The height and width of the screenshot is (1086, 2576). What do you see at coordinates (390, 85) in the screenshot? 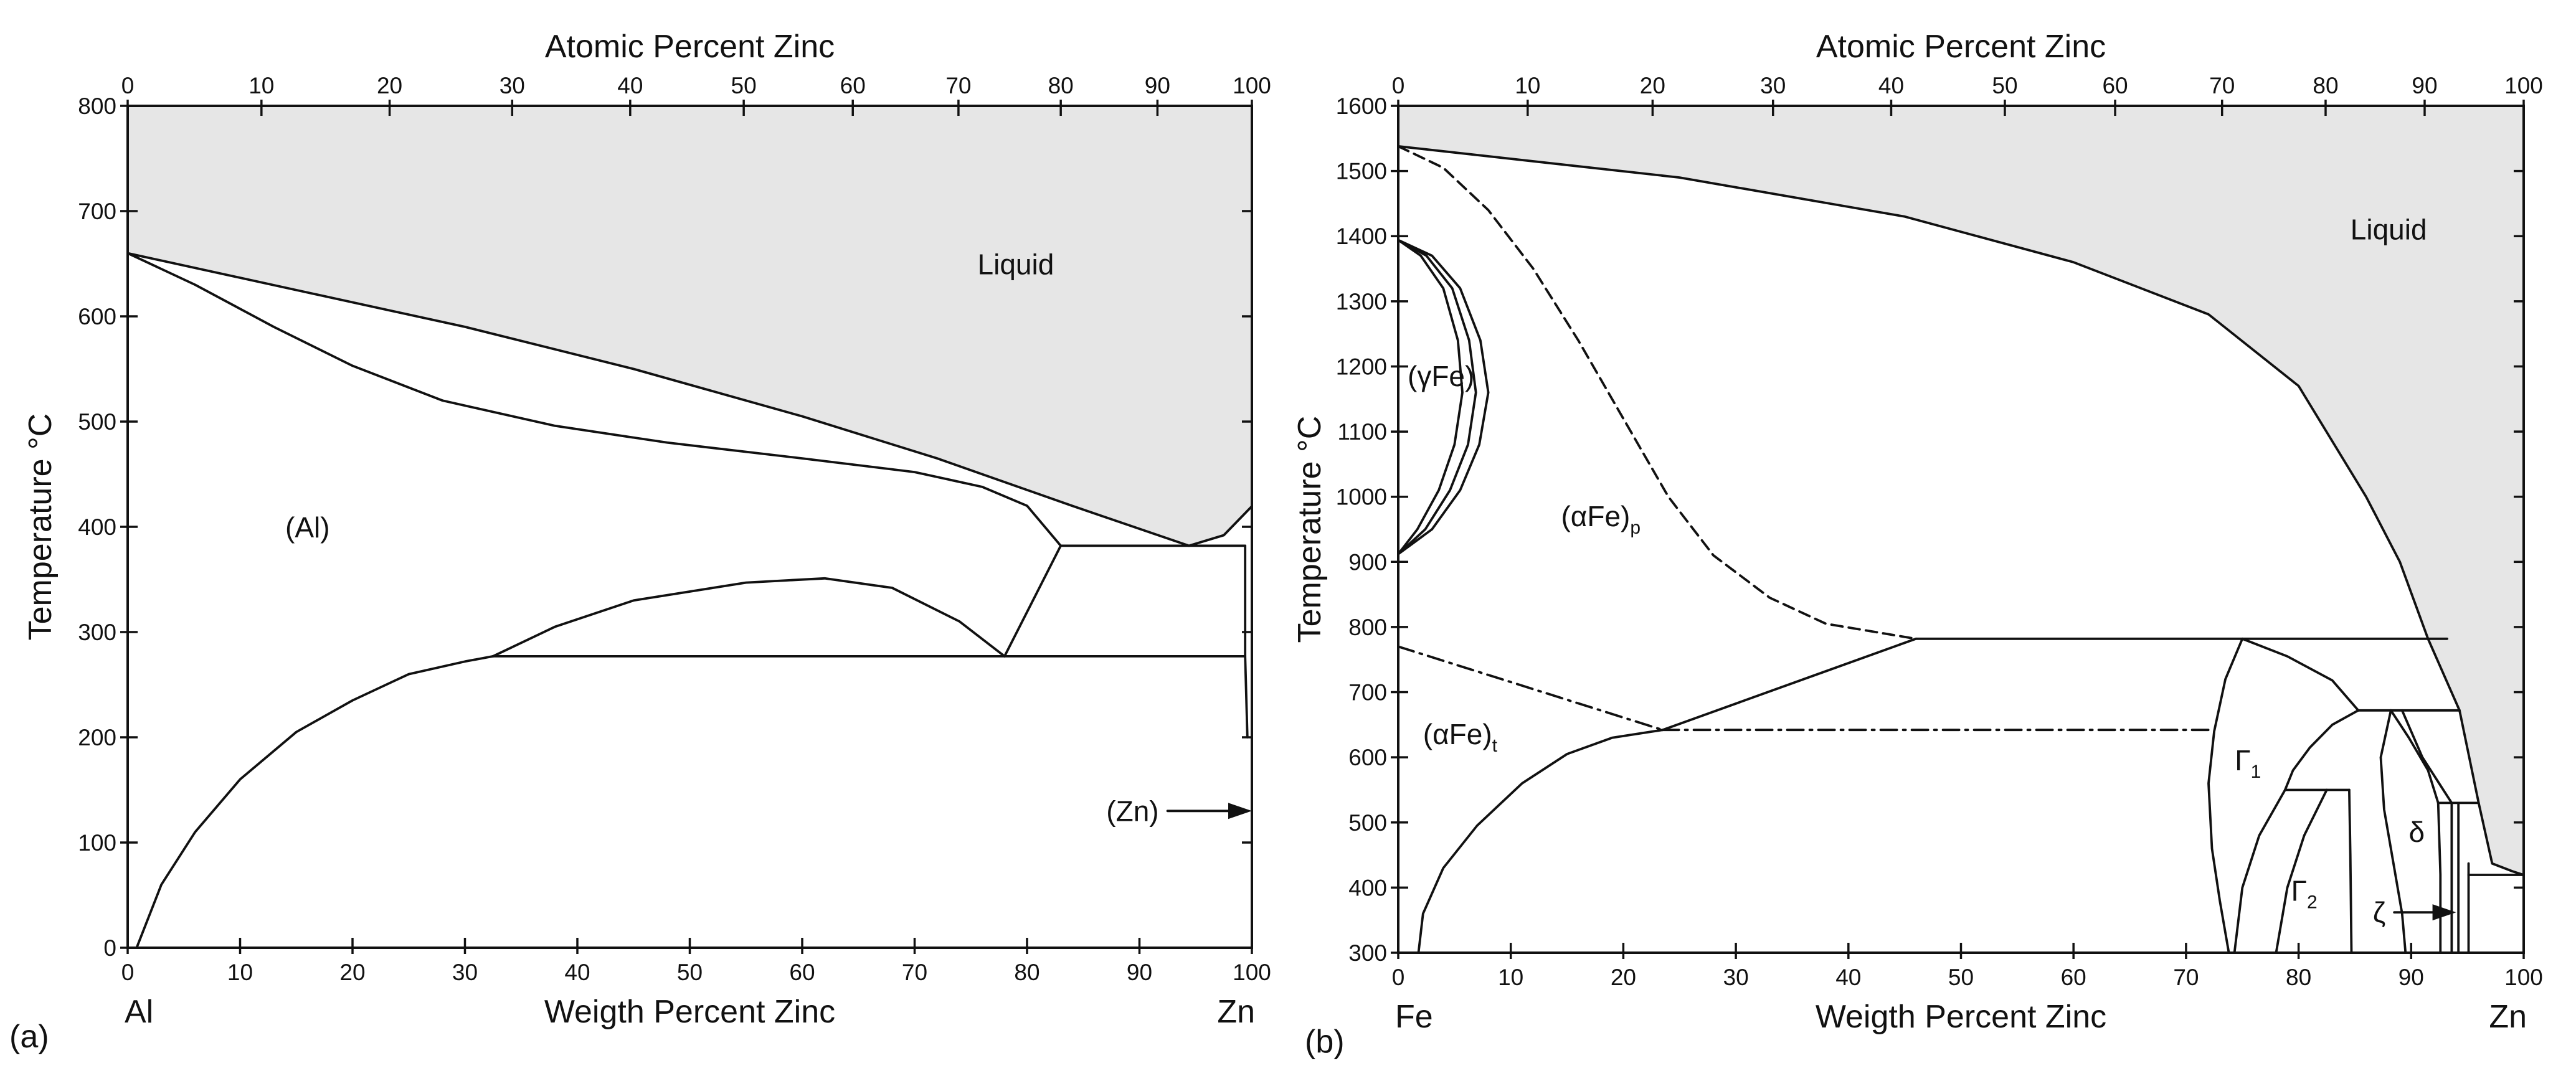
I see `top-tick-label: 20` at bounding box center [390, 85].